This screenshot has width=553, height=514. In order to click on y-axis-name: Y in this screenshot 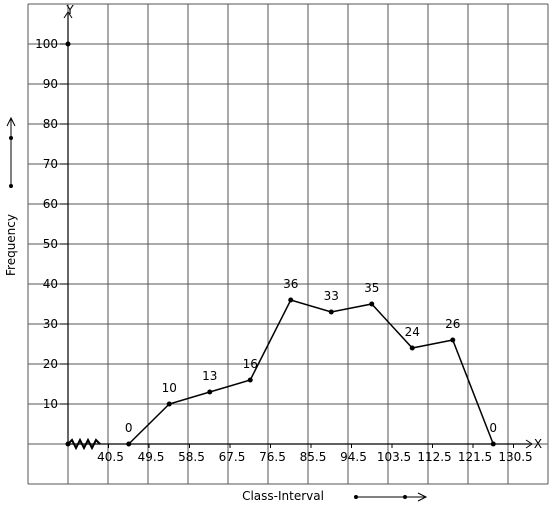, I will do `click(69, 10)`.